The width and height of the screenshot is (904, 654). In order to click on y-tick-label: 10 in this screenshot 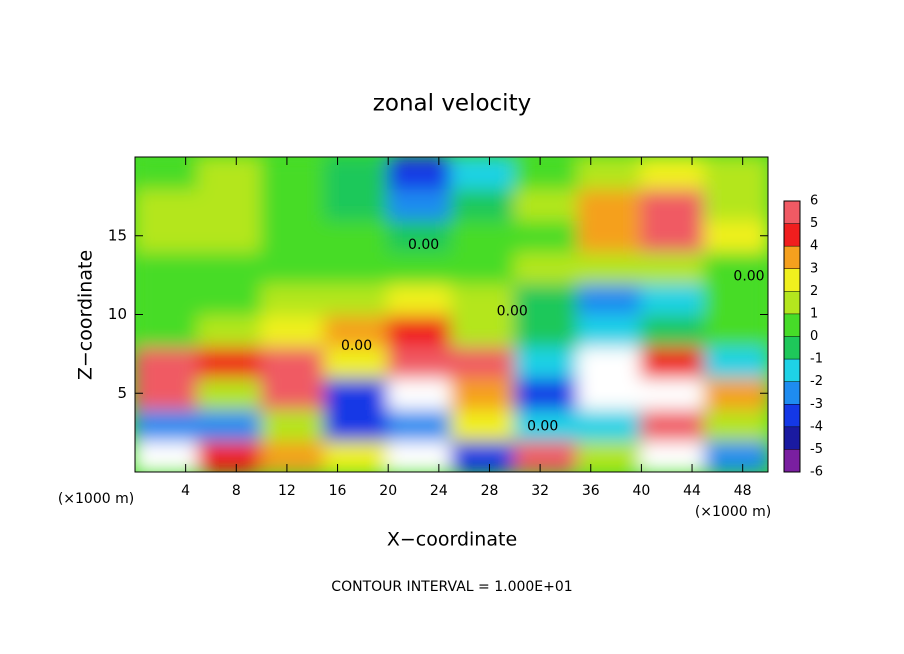, I will do `click(117, 314)`.